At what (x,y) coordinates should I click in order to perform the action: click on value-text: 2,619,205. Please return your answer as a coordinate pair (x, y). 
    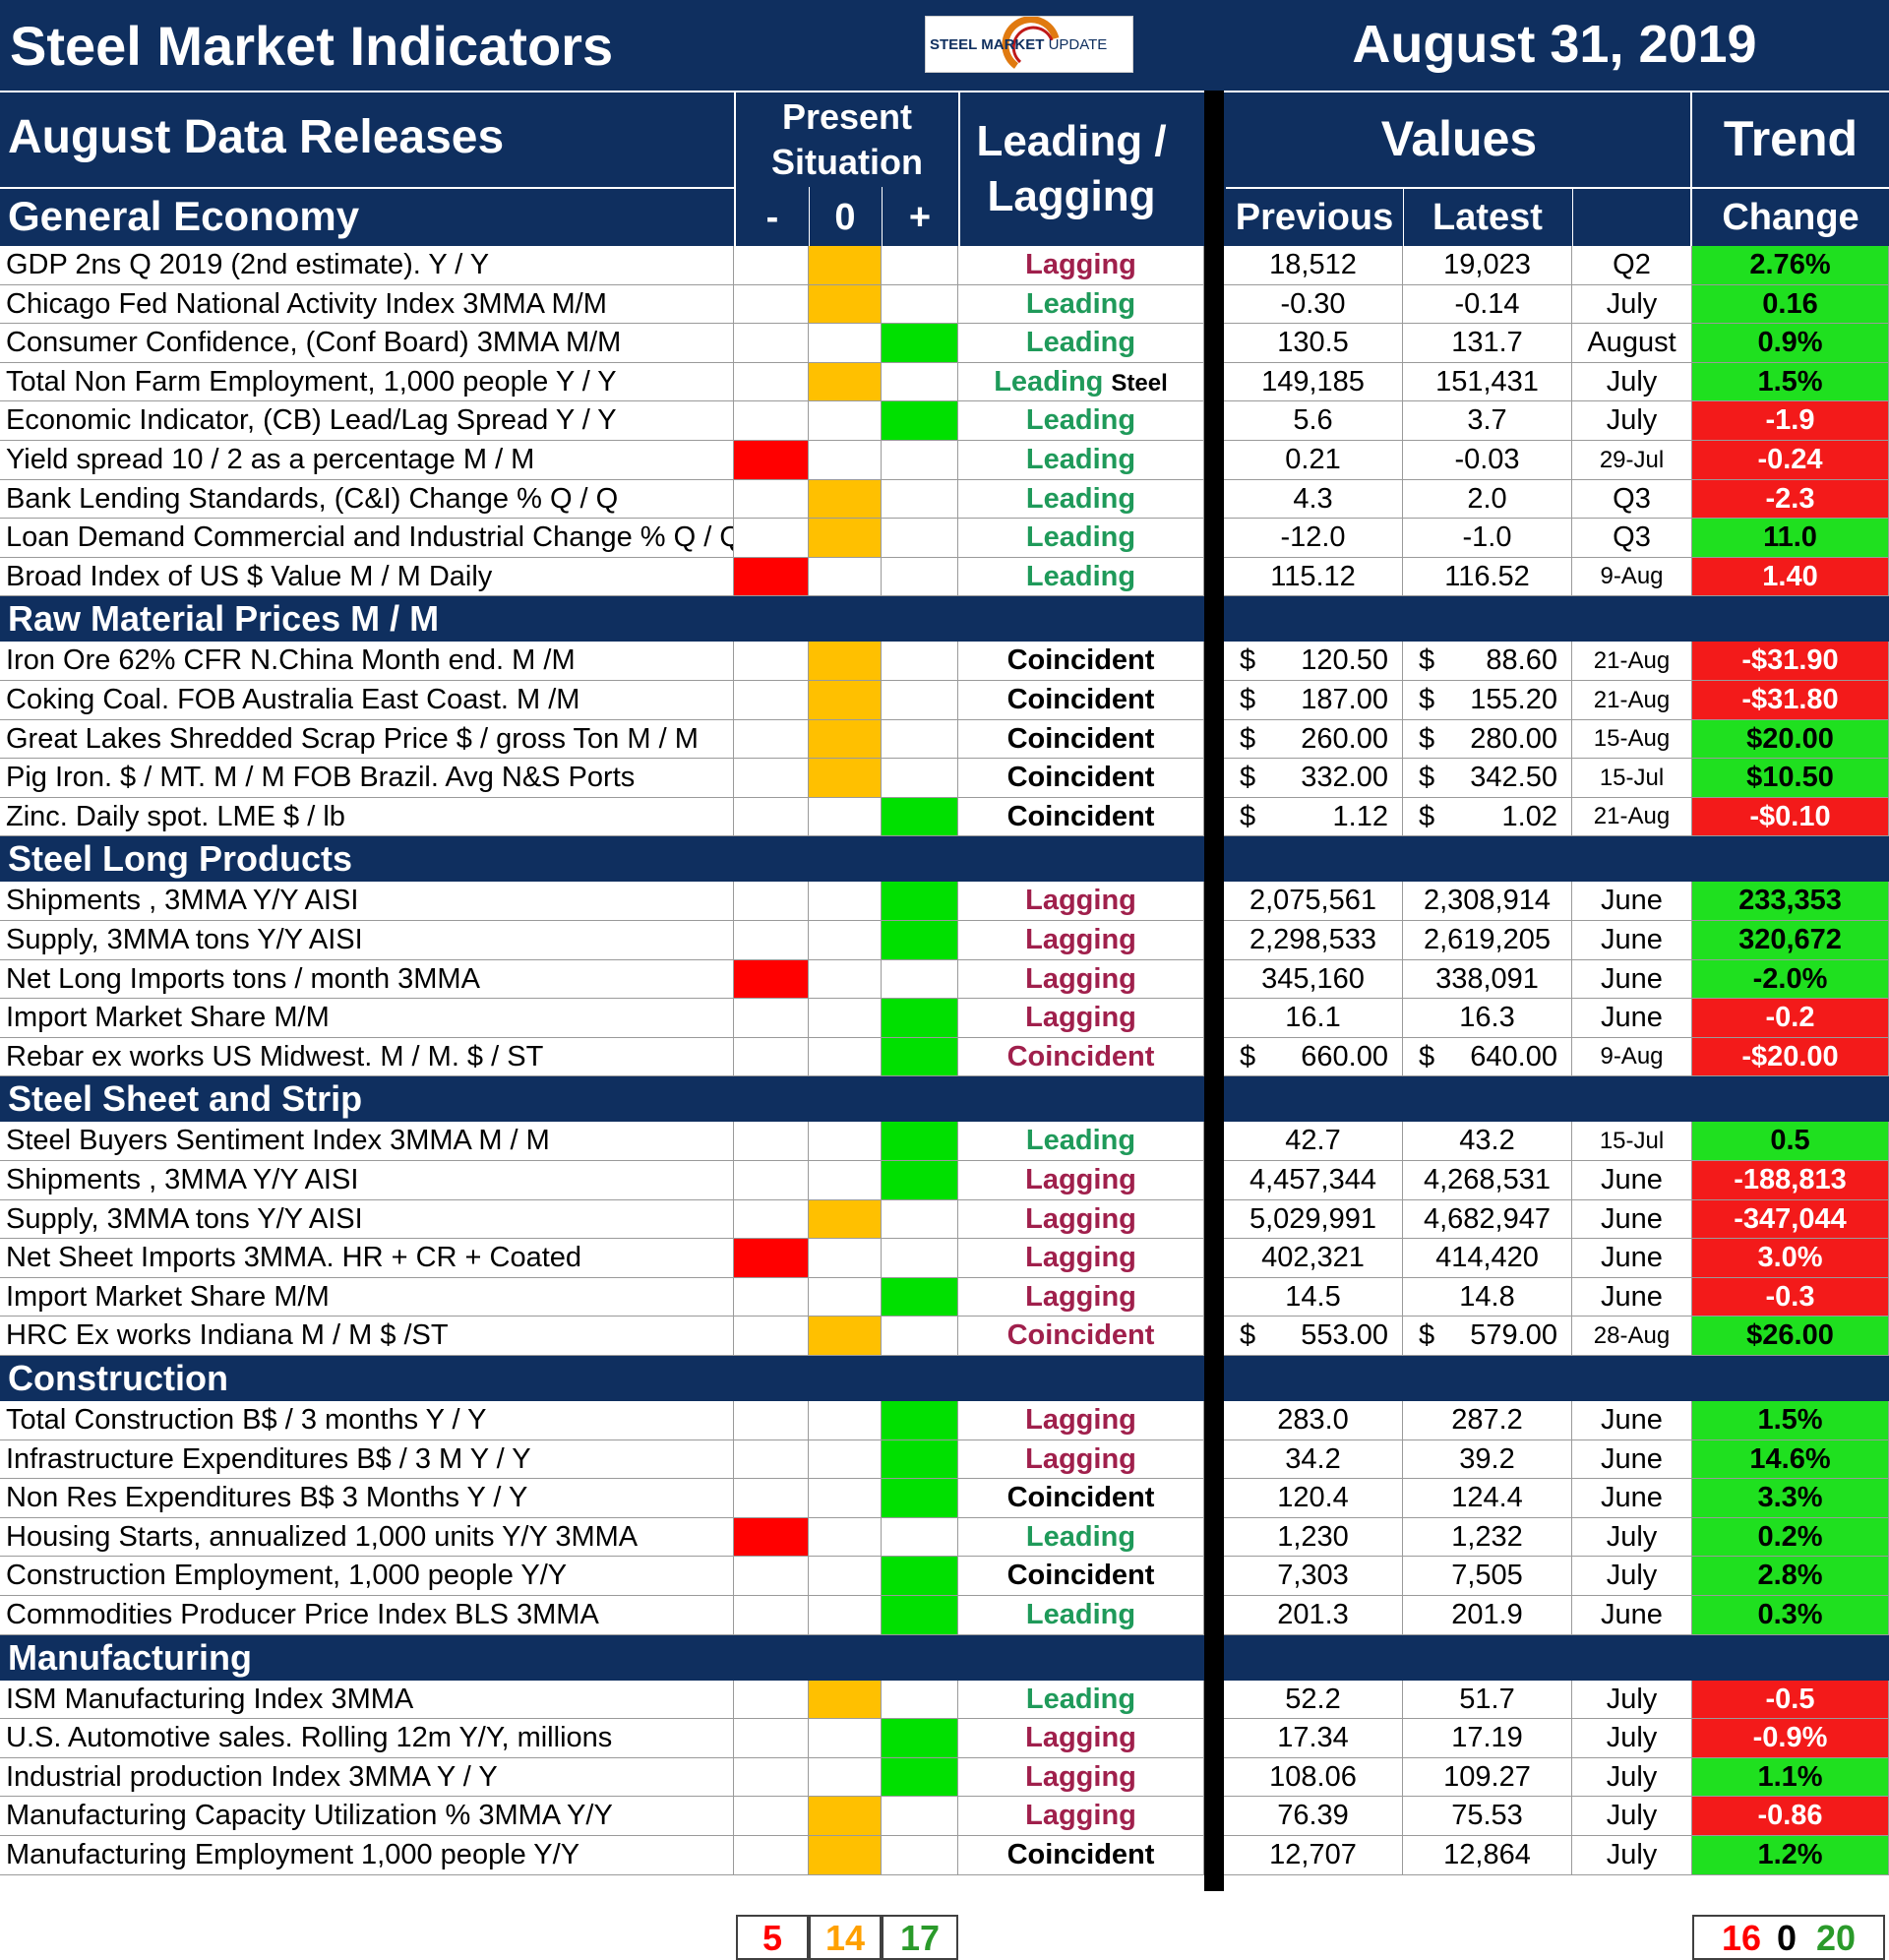
    Looking at the image, I should click on (1487, 939).